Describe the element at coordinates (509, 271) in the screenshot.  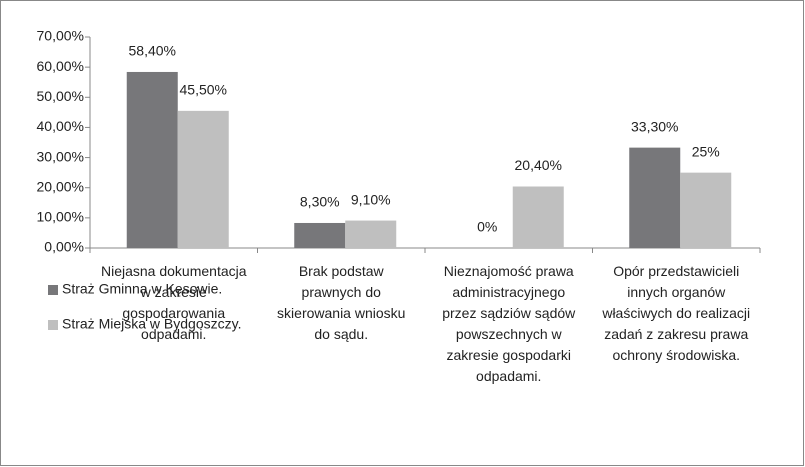
I see `x-tick-label-line: Nieznajomość prawa` at that location.